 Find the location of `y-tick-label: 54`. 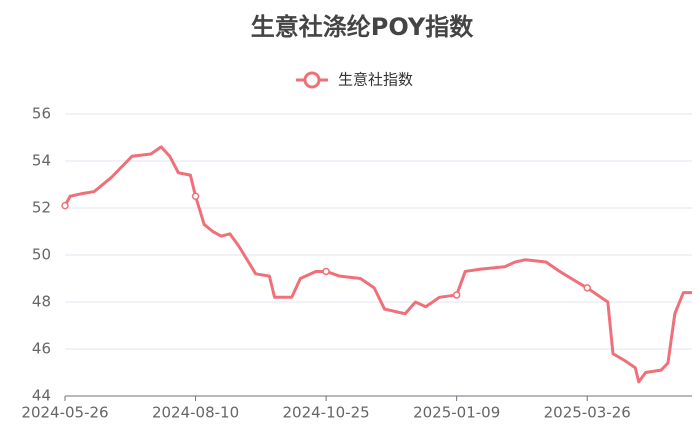

y-tick-label: 54 is located at coordinates (41, 161).